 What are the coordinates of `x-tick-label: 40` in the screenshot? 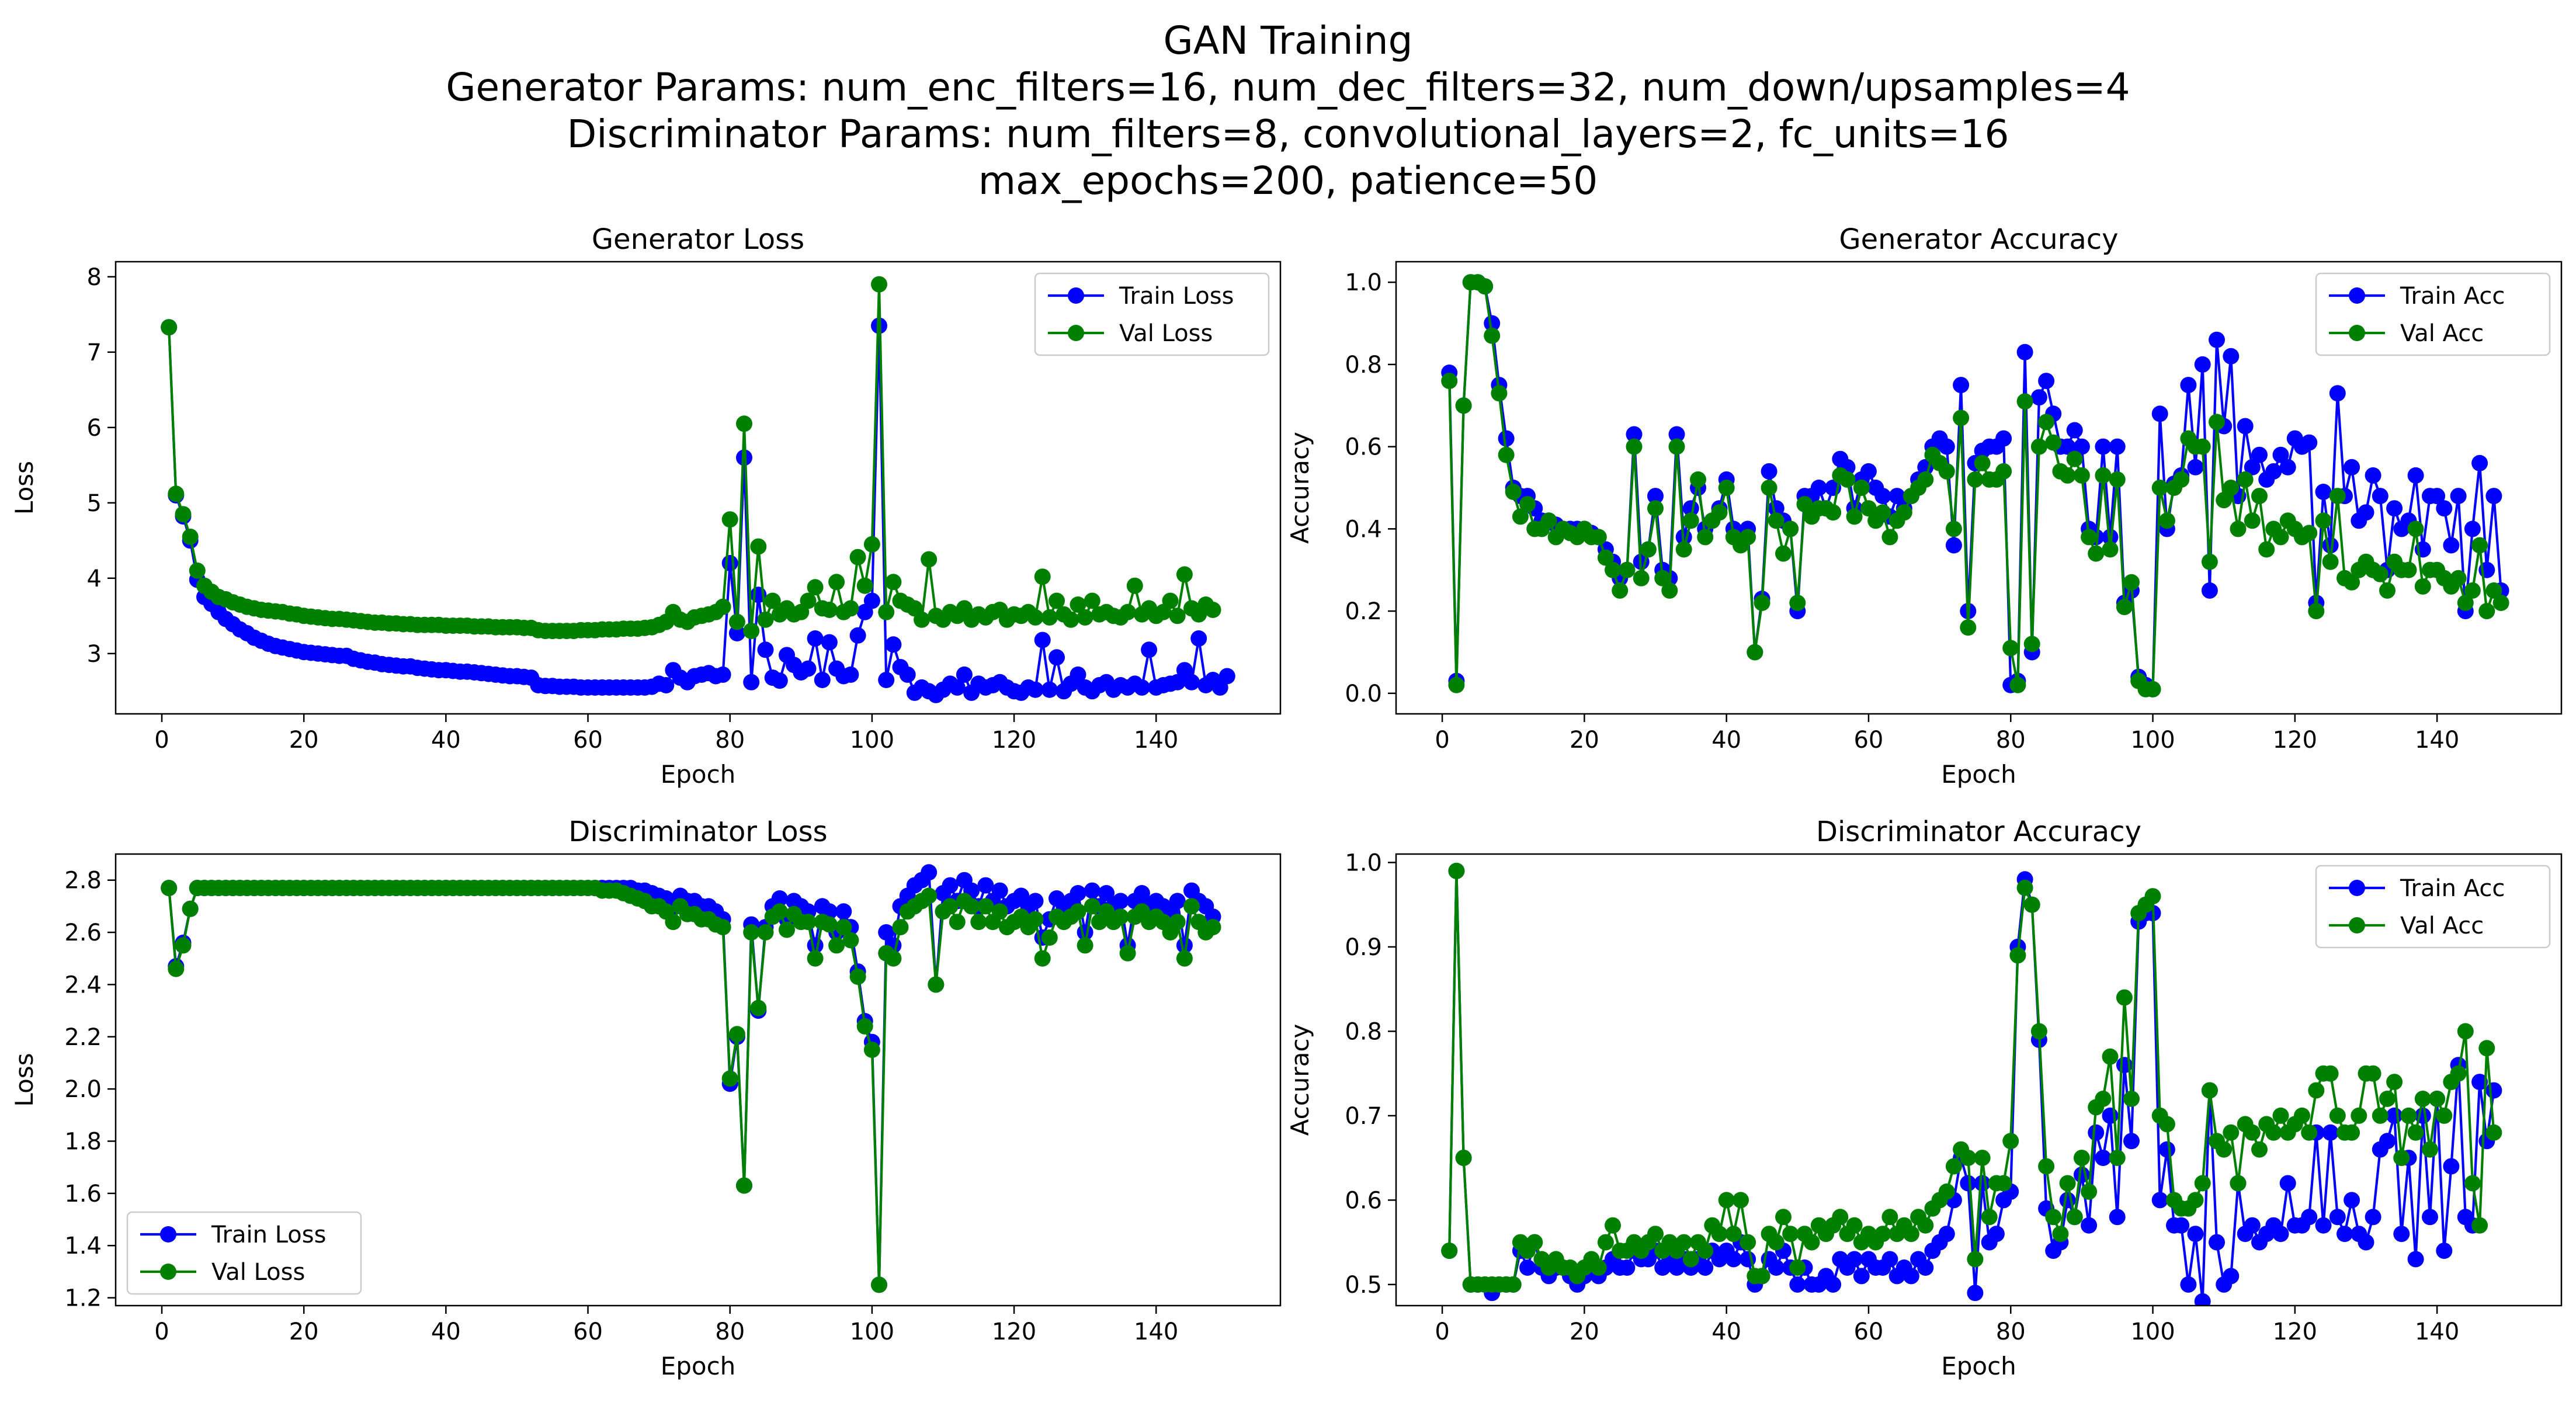 It's located at (1726, 1331).